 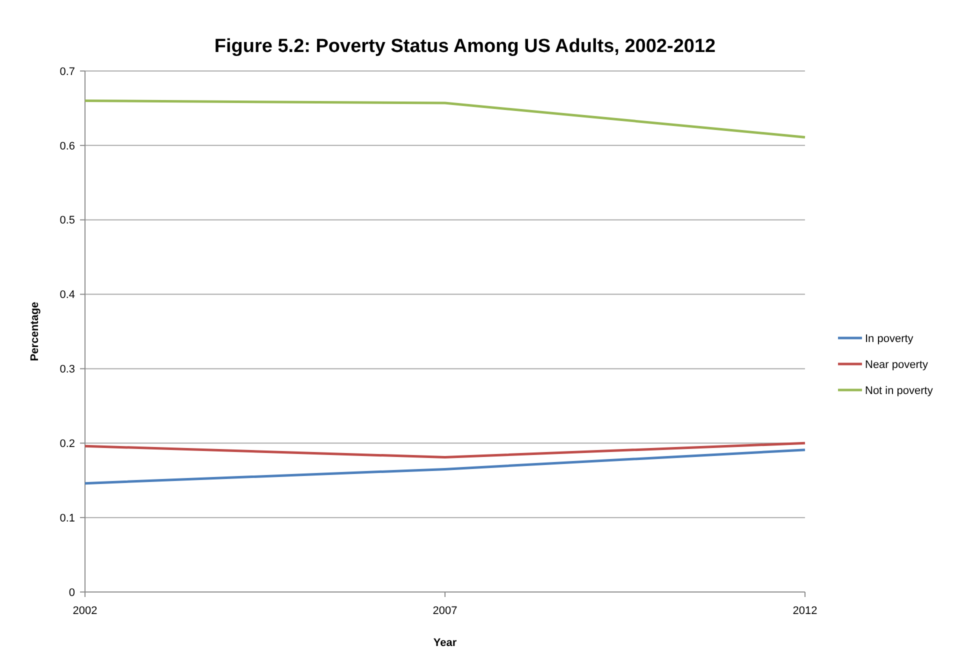 I want to click on x-tick-label: 2012, so click(x=805, y=611).